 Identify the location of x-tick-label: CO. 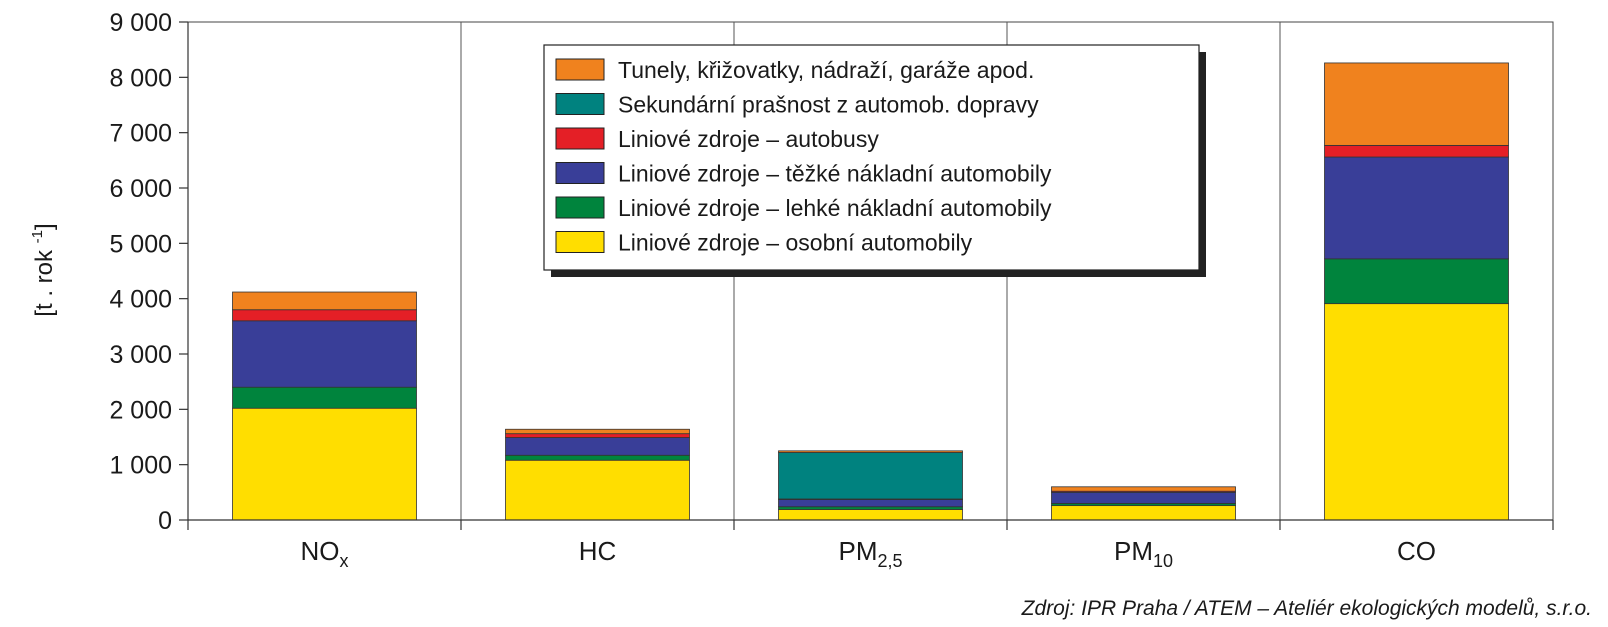
(1416, 551).